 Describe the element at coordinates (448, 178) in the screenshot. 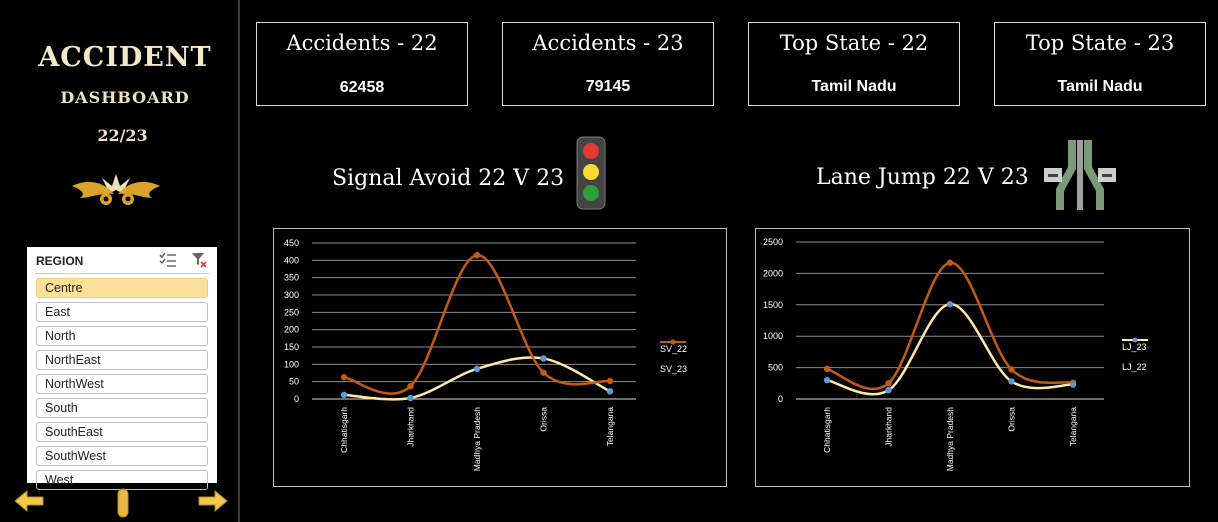

I see `signal-avoid-title: Signal Avoid 22 V 23` at that location.